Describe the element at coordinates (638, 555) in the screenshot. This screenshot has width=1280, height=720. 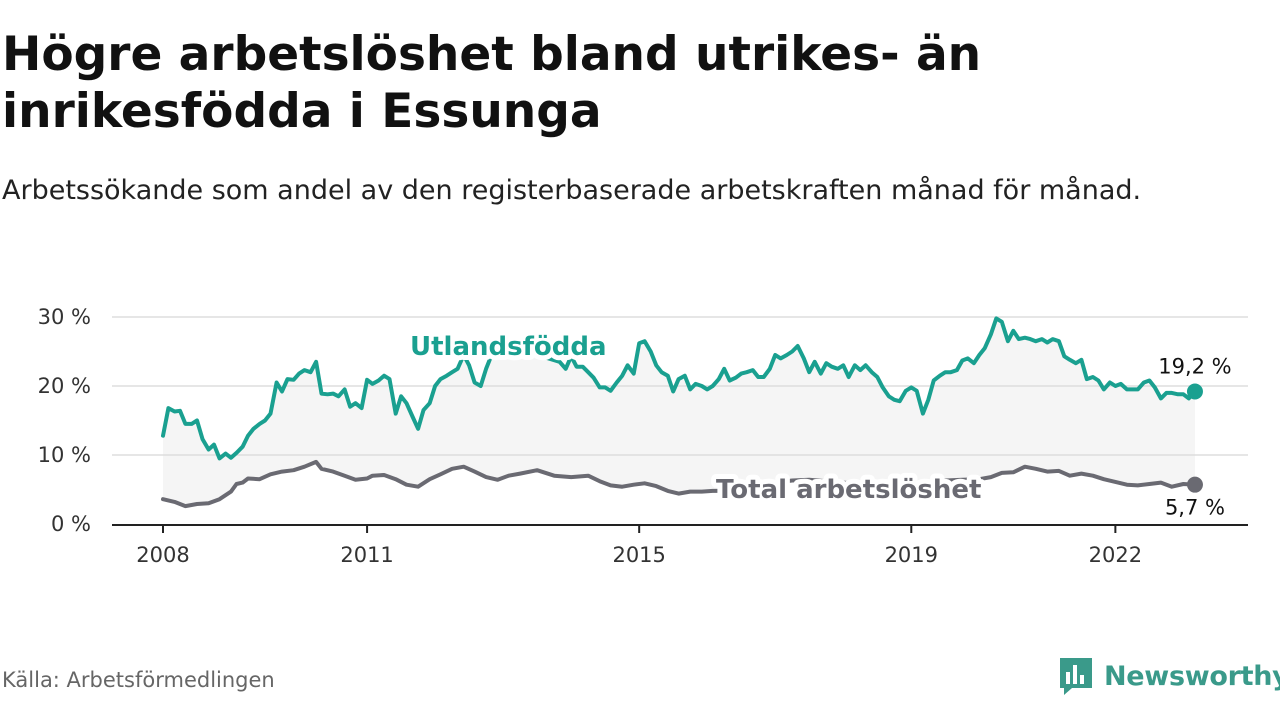
I see `x-tick-label: 2015` at that location.